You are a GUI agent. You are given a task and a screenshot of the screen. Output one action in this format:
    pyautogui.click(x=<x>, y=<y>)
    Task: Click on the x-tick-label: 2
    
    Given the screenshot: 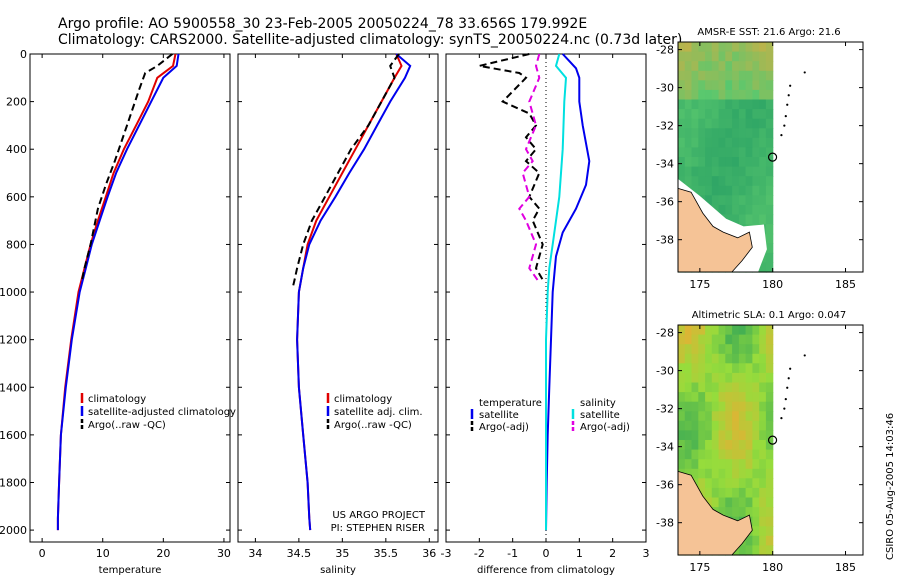 What is the action you would take?
    pyautogui.click(x=612, y=553)
    